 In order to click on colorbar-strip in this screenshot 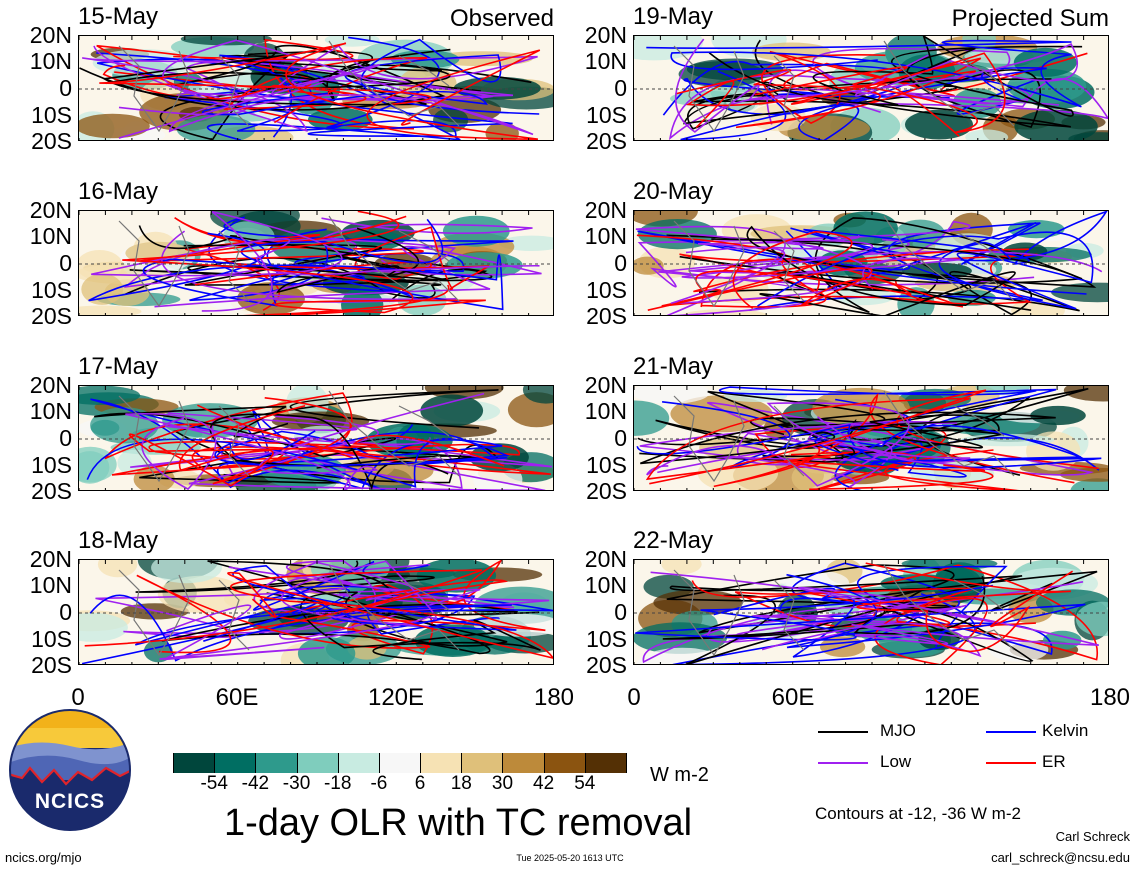, I will do `click(400, 763)`.